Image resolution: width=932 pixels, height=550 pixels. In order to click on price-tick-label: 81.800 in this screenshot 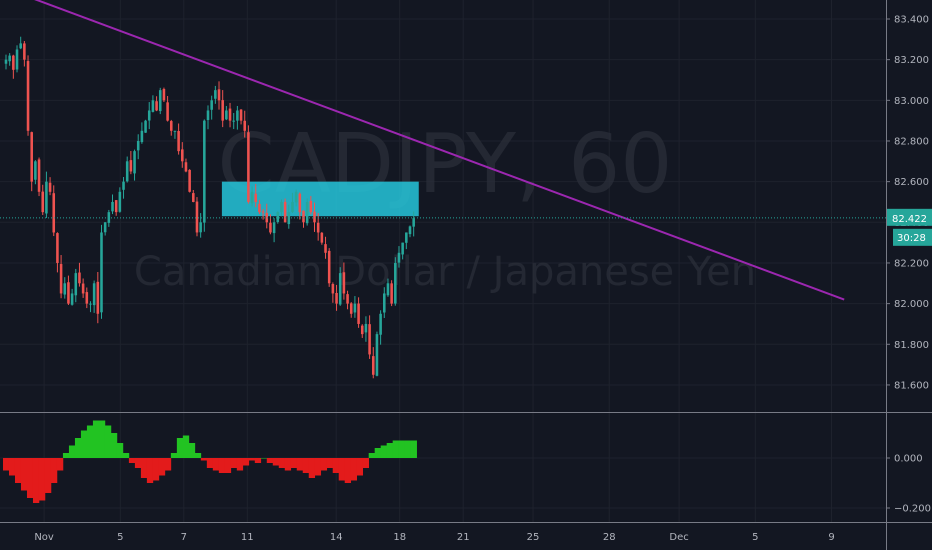, I will do `click(911, 345)`.